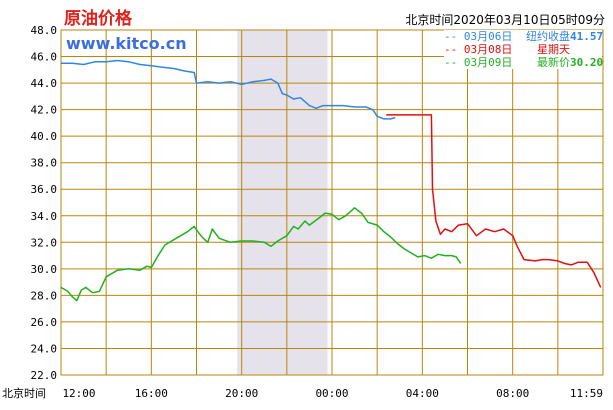 The height and width of the screenshot is (410, 613). Describe the element at coordinates (553, 62) in the screenshot. I see `legend-label: 最新价` at that location.